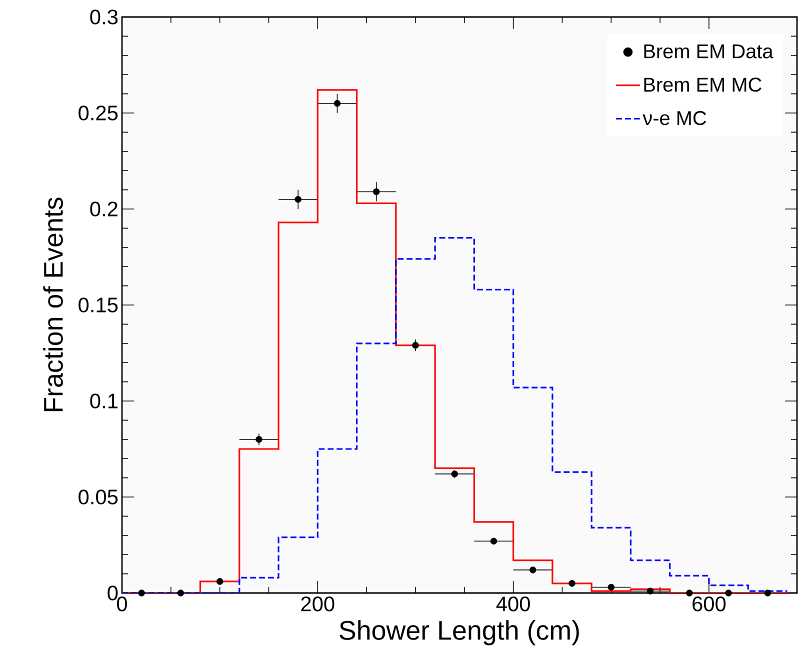 This screenshot has height=663, width=802. I want to click on x-axis-title: Shower Length (cm), so click(459, 633).